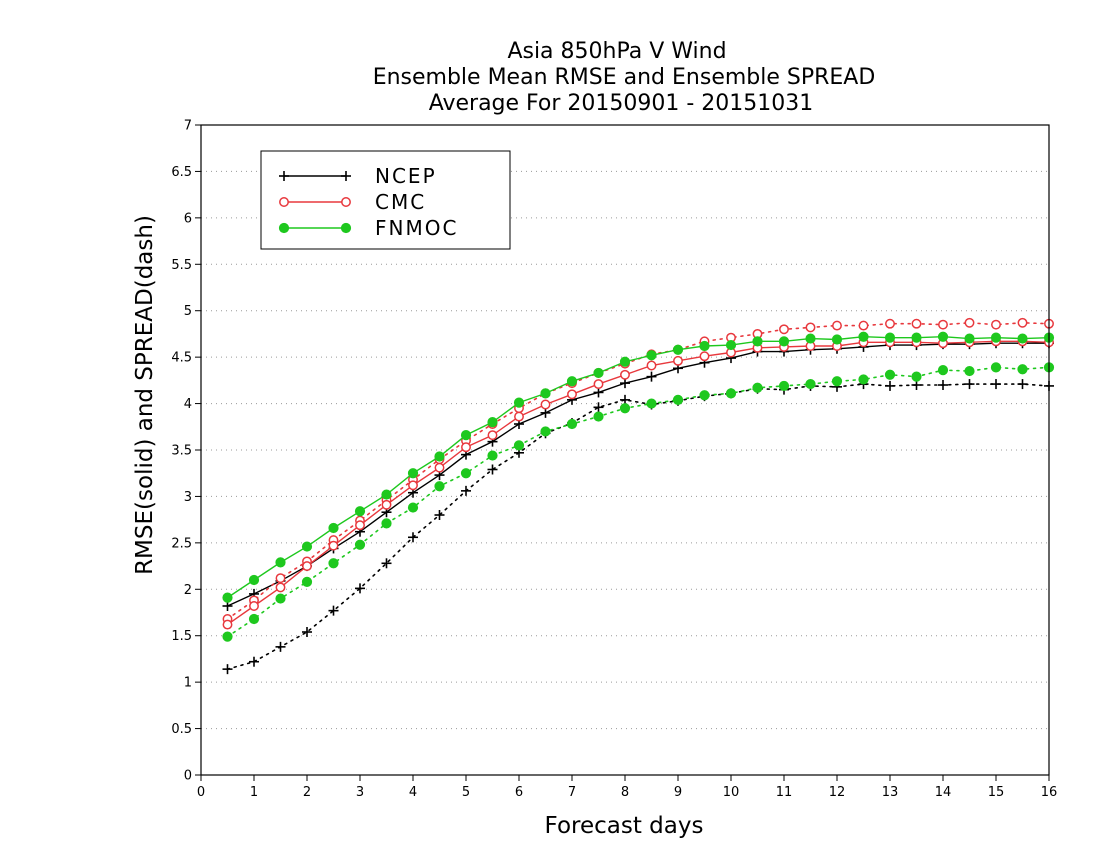 This screenshot has width=1100, height=850. Describe the element at coordinates (837, 792) in the screenshot. I see `x-tick-label-12: 12` at that location.